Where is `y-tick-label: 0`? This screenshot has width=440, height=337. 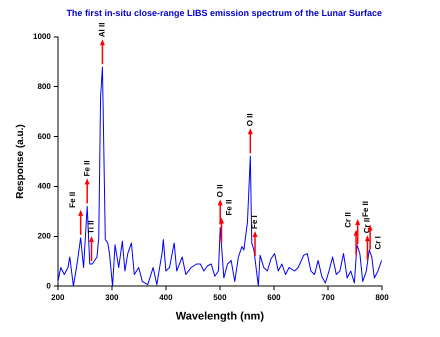
y-tick-label: 0 is located at coordinates (49, 285).